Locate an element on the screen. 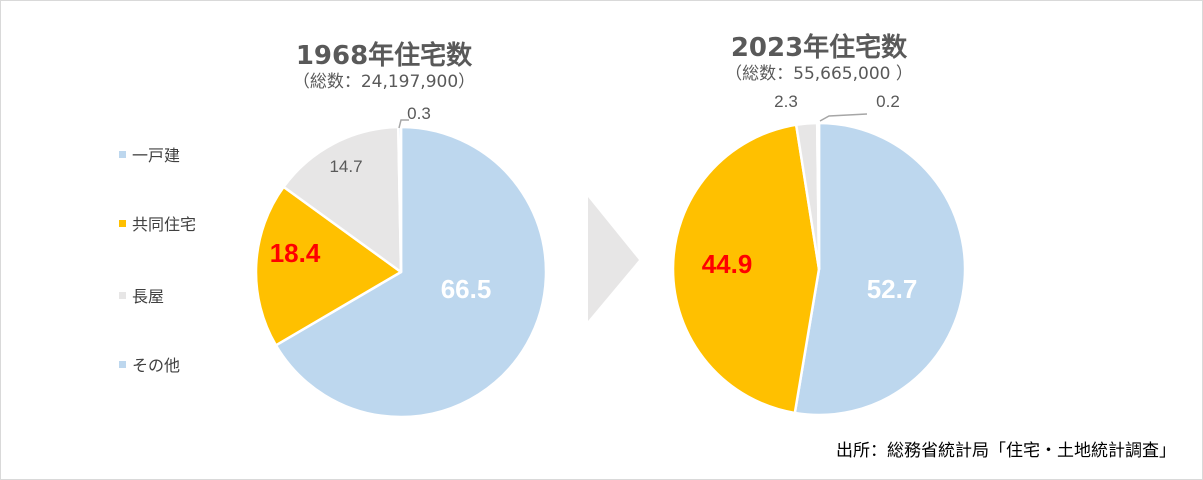  legend-label-other: その他 is located at coordinates (156, 365).